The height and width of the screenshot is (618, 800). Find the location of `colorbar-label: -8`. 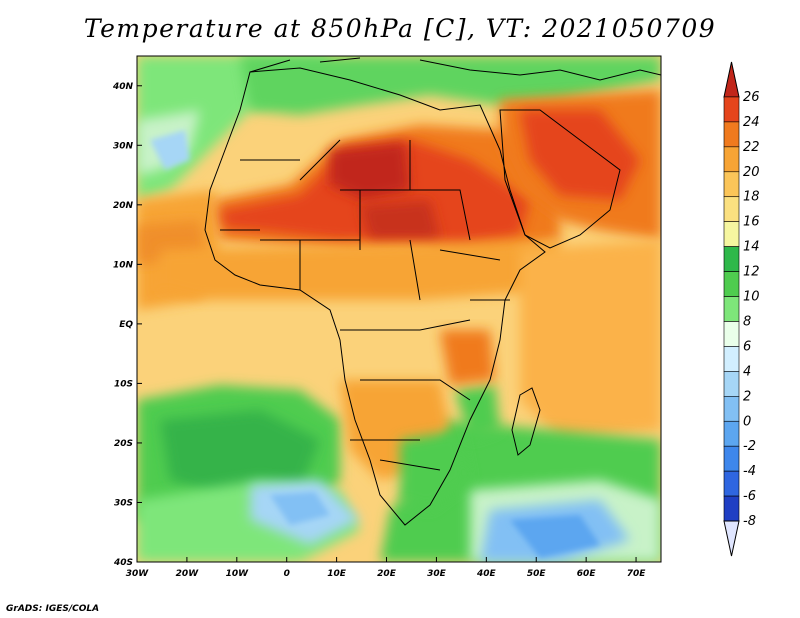

colorbar-label: -8 is located at coordinates (749, 521).